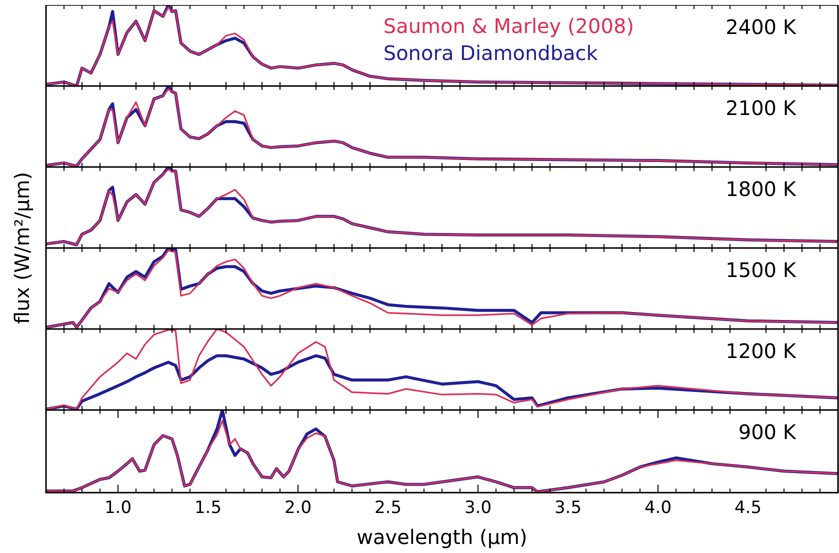 Image resolution: width=839 pixels, height=553 pixels. What do you see at coordinates (22, 248) in the screenshot?
I see `y-axis-title: flux (W/m²/μm)` at bounding box center [22, 248].